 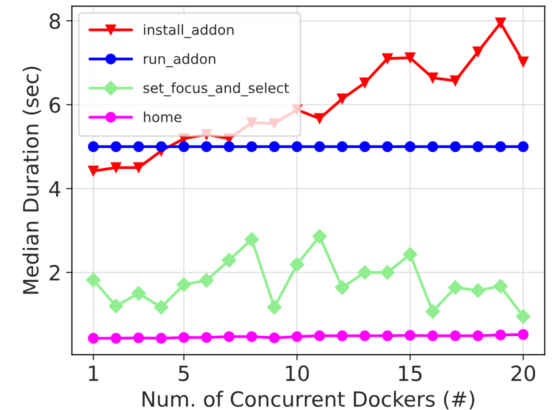 What do you see at coordinates (297, 373) in the screenshot?
I see `x-tick-label: 10` at bounding box center [297, 373].